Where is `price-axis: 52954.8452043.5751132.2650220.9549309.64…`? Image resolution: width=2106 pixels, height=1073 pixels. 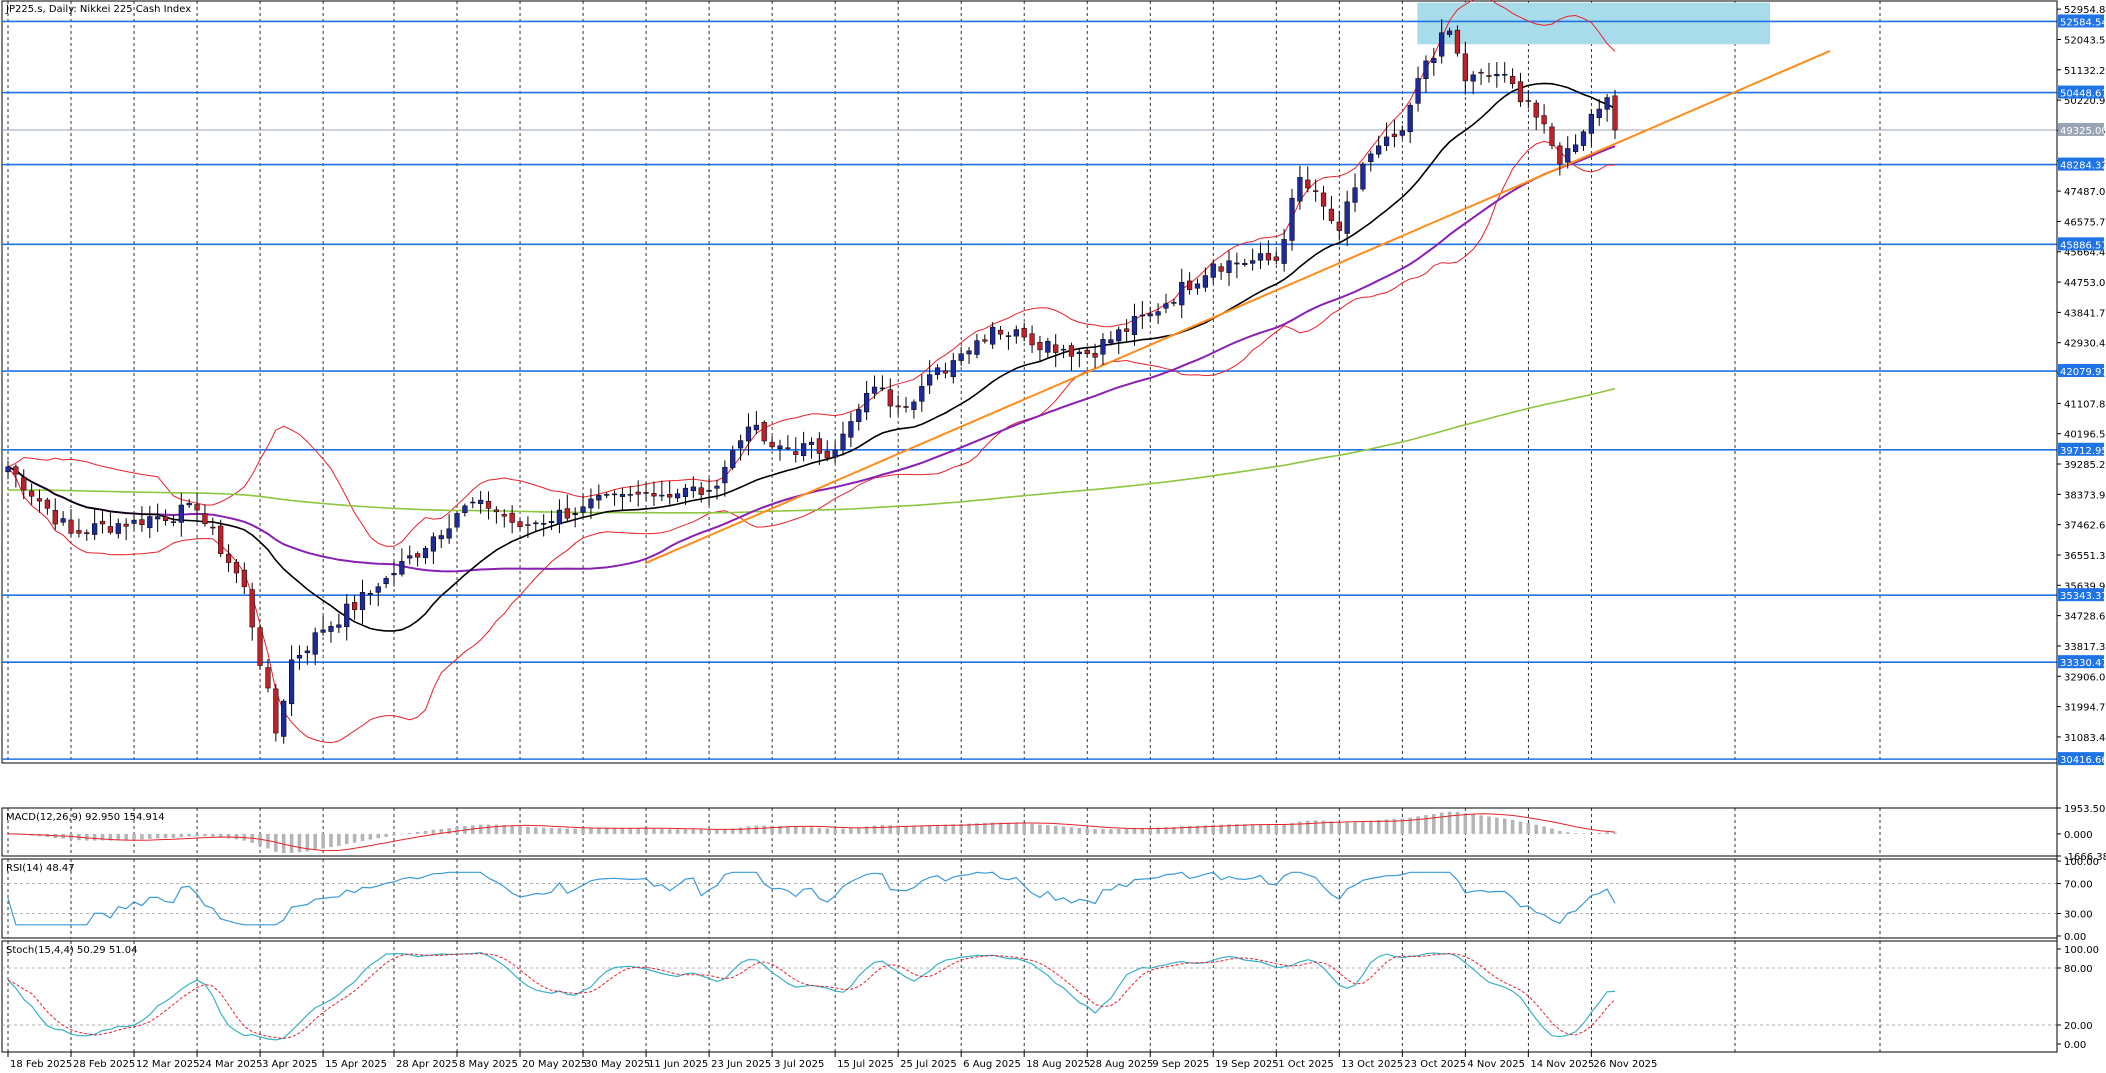
price-axis: 52954.8452043.5751132.2650220.9549309.64… is located at coordinates (2081, 526).